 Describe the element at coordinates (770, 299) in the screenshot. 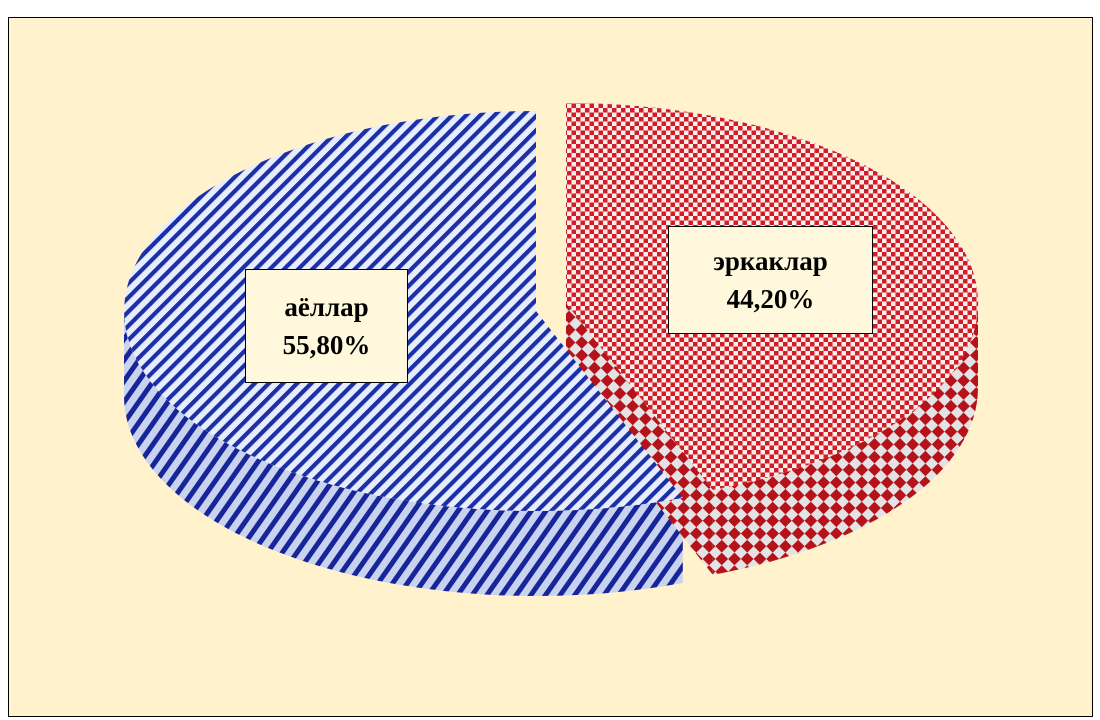

I see `slice-value-men: 44,20%` at that location.